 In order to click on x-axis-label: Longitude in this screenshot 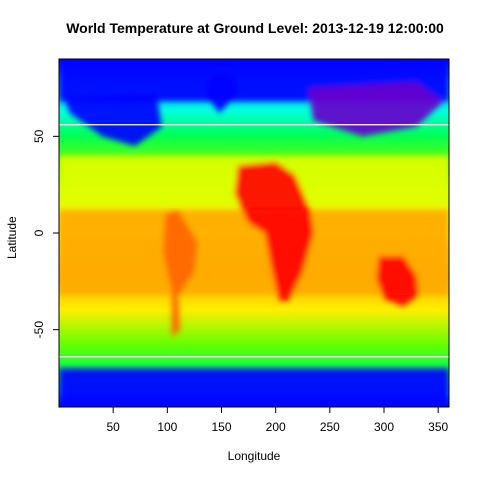, I will do `click(254, 456)`.